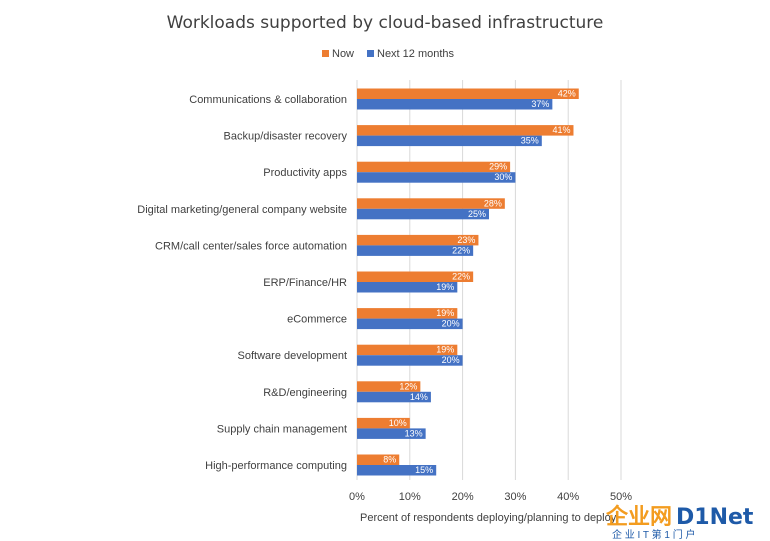 This screenshot has width=770, height=541. What do you see at coordinates (398, 423) in the screenshot?
I see `bar-data-label: 10%` at bounding box center [398, 423].